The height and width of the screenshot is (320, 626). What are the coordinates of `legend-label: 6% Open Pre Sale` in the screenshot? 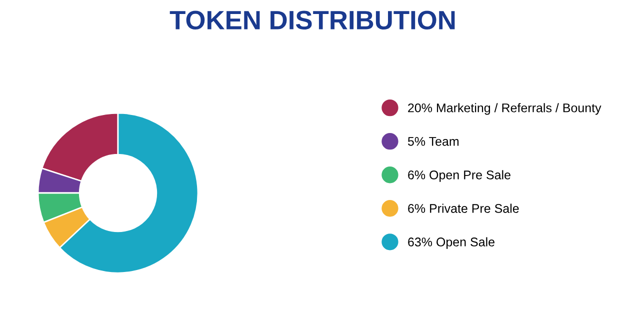 It's located at (459, 176).